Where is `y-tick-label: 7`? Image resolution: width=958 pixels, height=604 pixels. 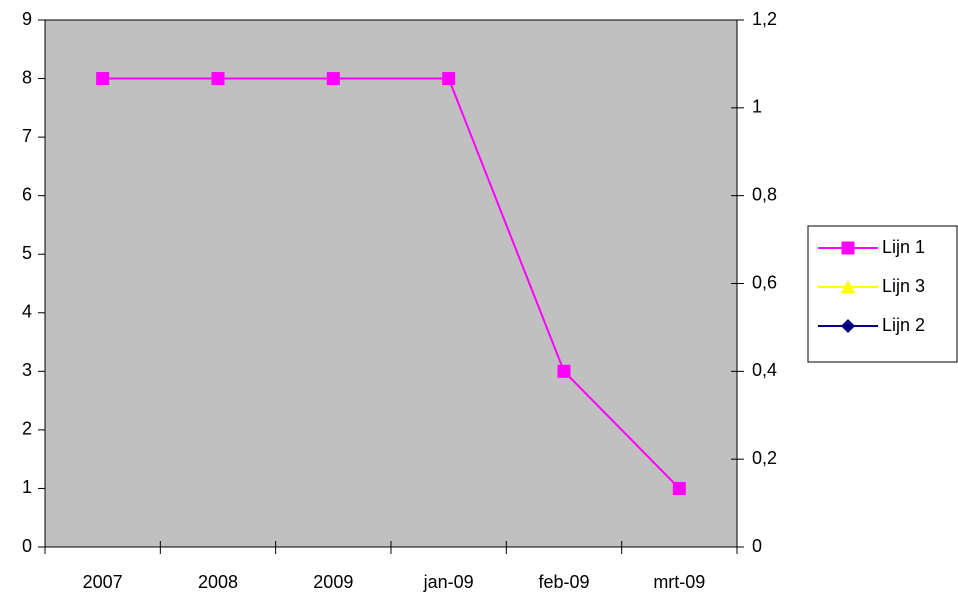 y-tick-label: 7 is located at coordinates (27, 136).